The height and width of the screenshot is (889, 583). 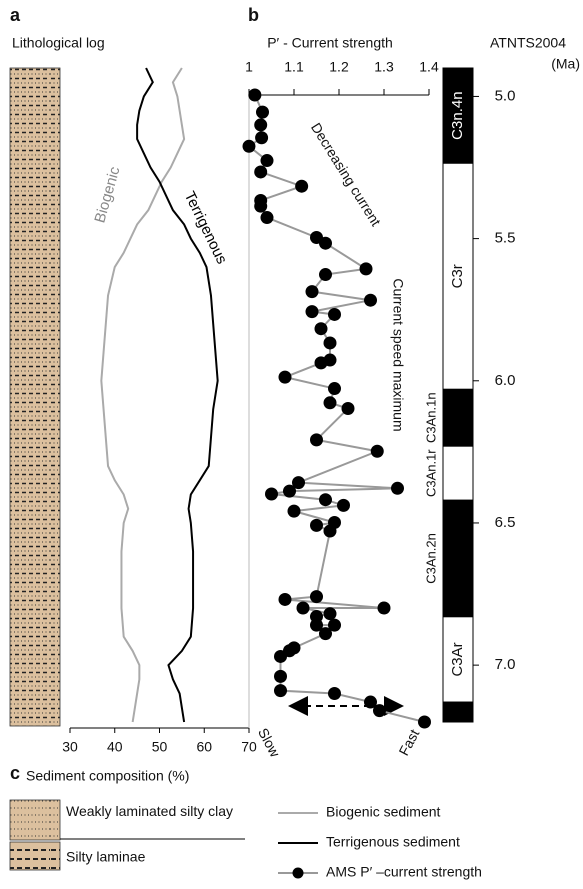 I want to click on chron-label: C3An.1n, so click(x=430, y=417).